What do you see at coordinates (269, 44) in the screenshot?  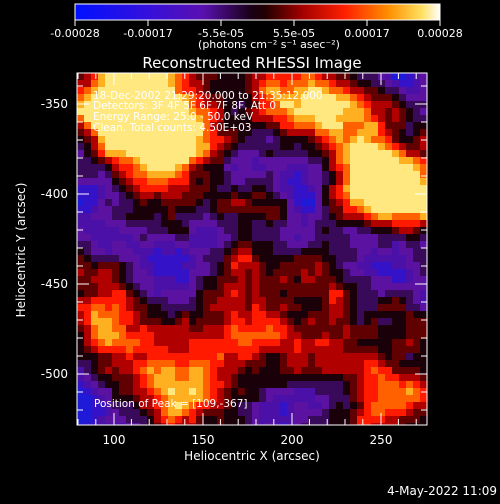 I see `colorbar-units-label: (photons cm⁻² s⁻¹ asec⁻²)` at bounding box center [269, 44].